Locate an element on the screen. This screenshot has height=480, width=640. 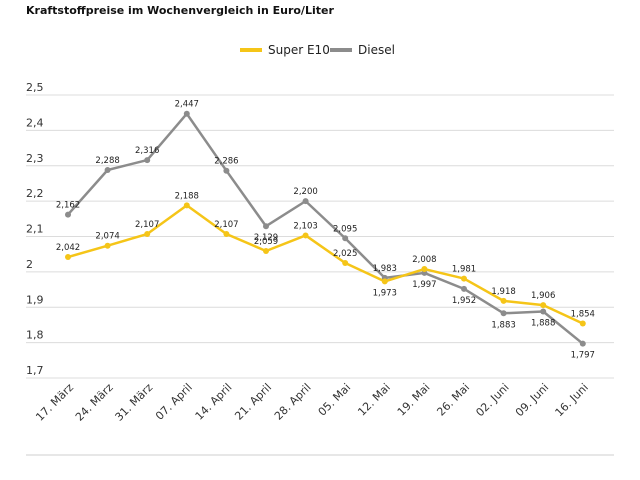
y-tick-label: 2,3 is located at coordinates (35, 158).